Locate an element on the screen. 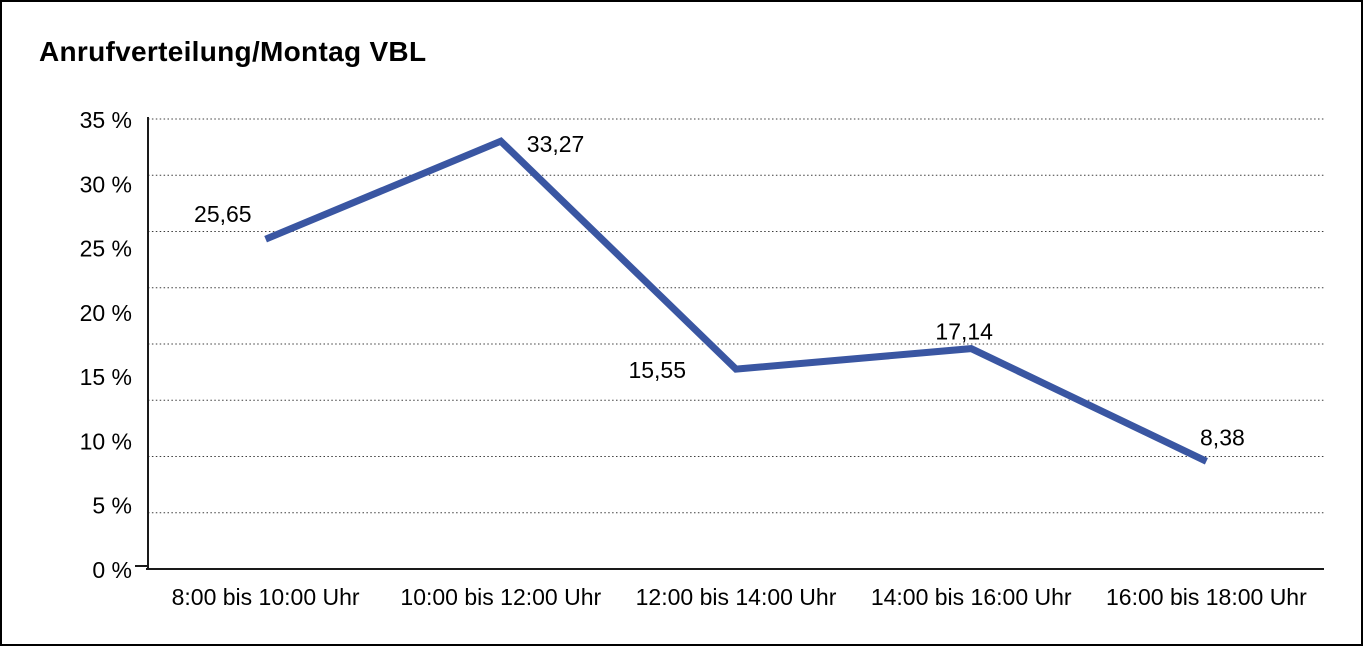  y-tick-label: 20 % is located at coordinates (106, 313).